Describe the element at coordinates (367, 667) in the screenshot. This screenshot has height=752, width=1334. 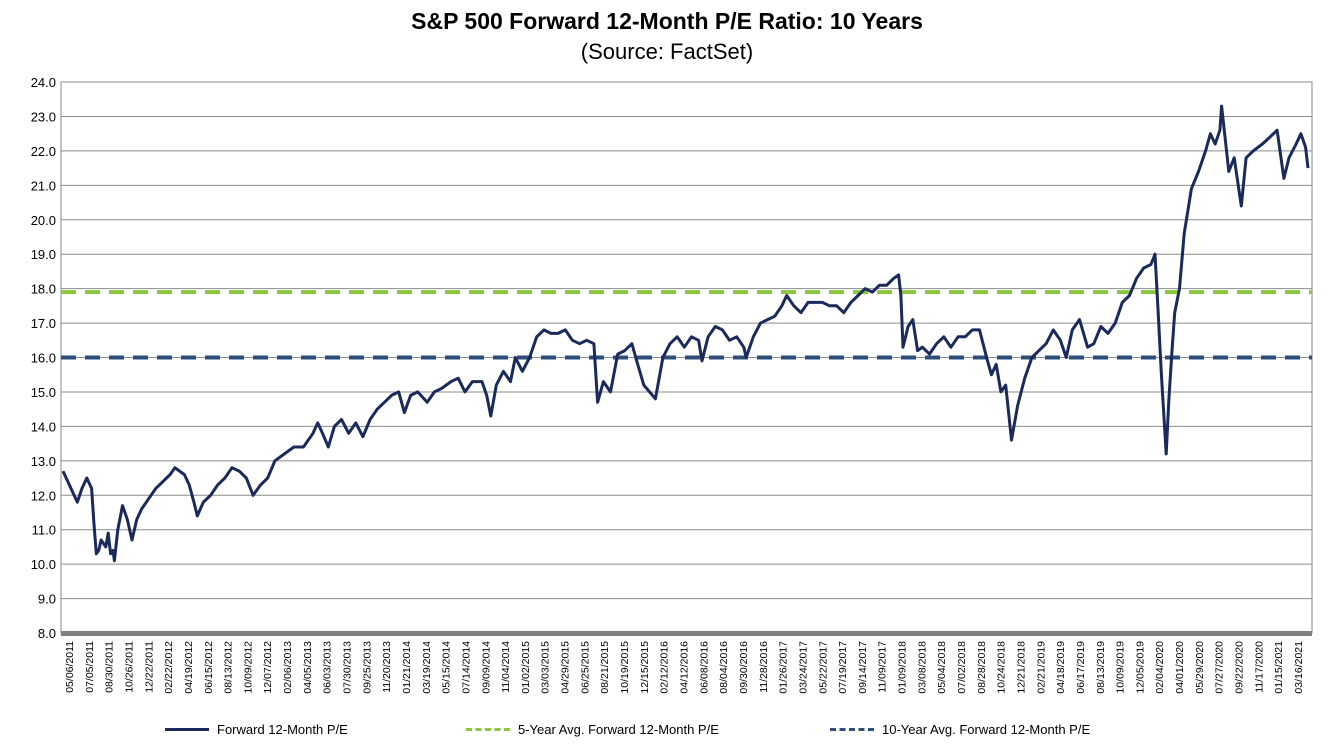
I see `x-tick-label: 09/25/2013` at that location.